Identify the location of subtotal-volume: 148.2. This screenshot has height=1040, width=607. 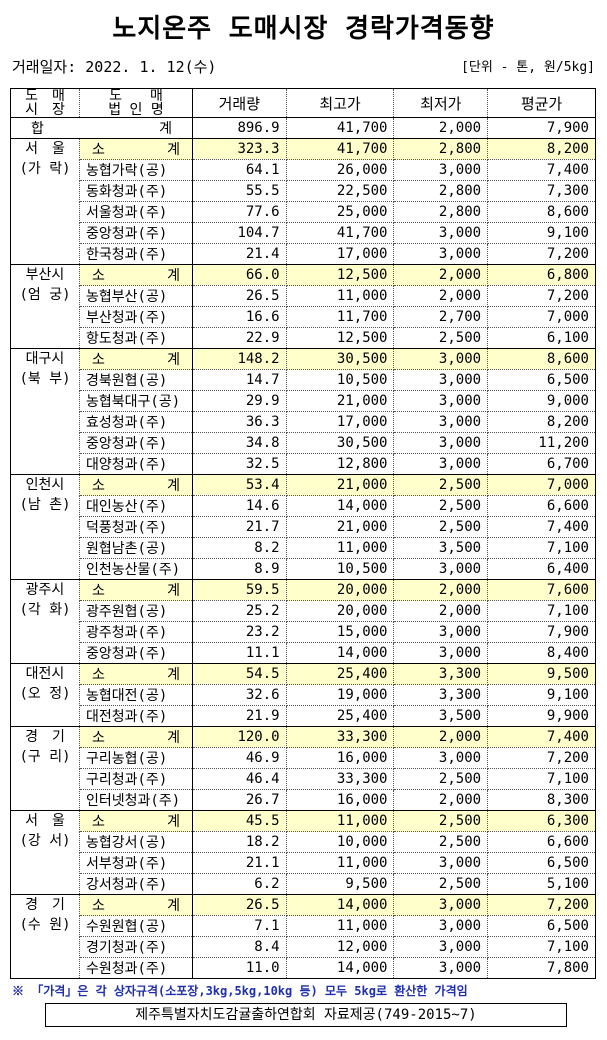
(239, 359).